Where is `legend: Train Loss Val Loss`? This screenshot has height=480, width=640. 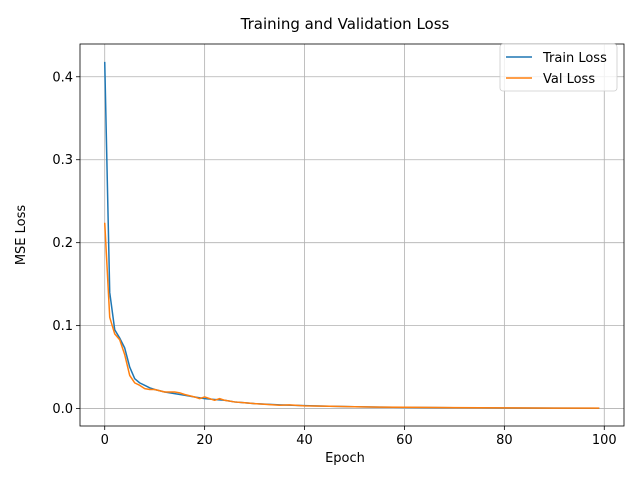 legend: Train Loss Val Loss is located at coordinates (558, 67).